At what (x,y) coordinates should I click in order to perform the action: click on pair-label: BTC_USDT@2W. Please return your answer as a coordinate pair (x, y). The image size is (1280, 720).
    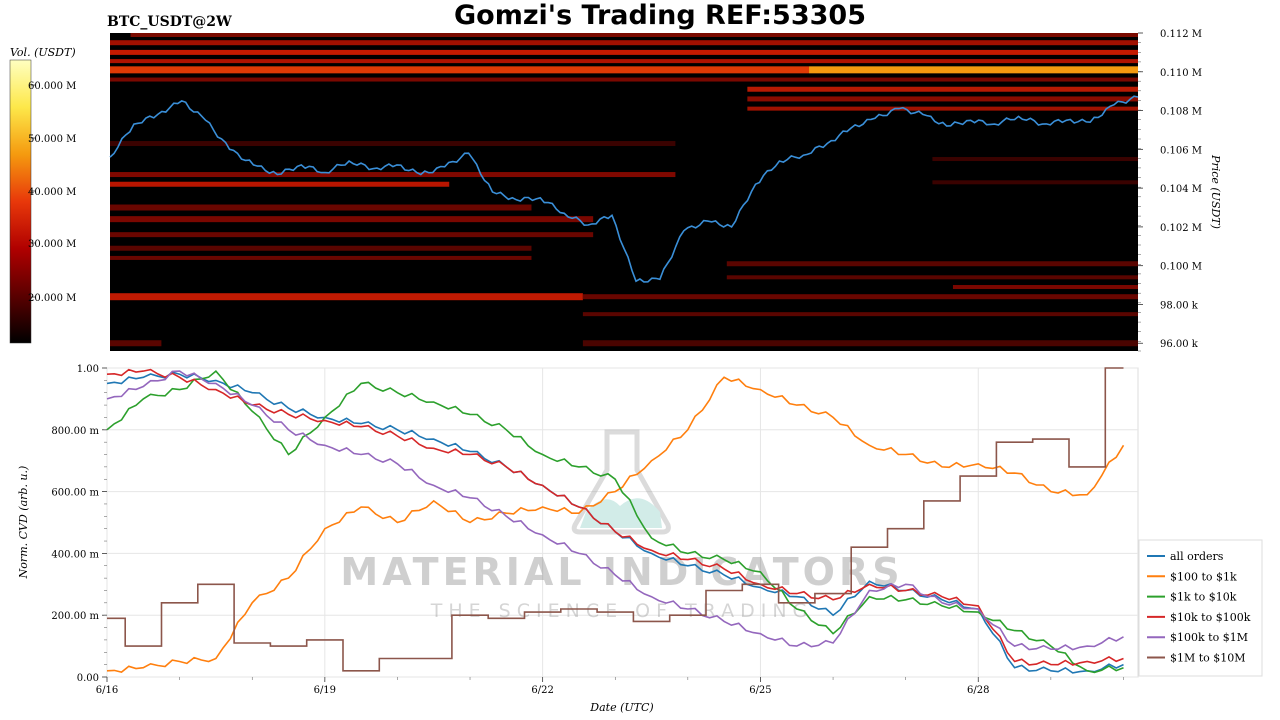
    Looking at the image, I should click on (169, 22).